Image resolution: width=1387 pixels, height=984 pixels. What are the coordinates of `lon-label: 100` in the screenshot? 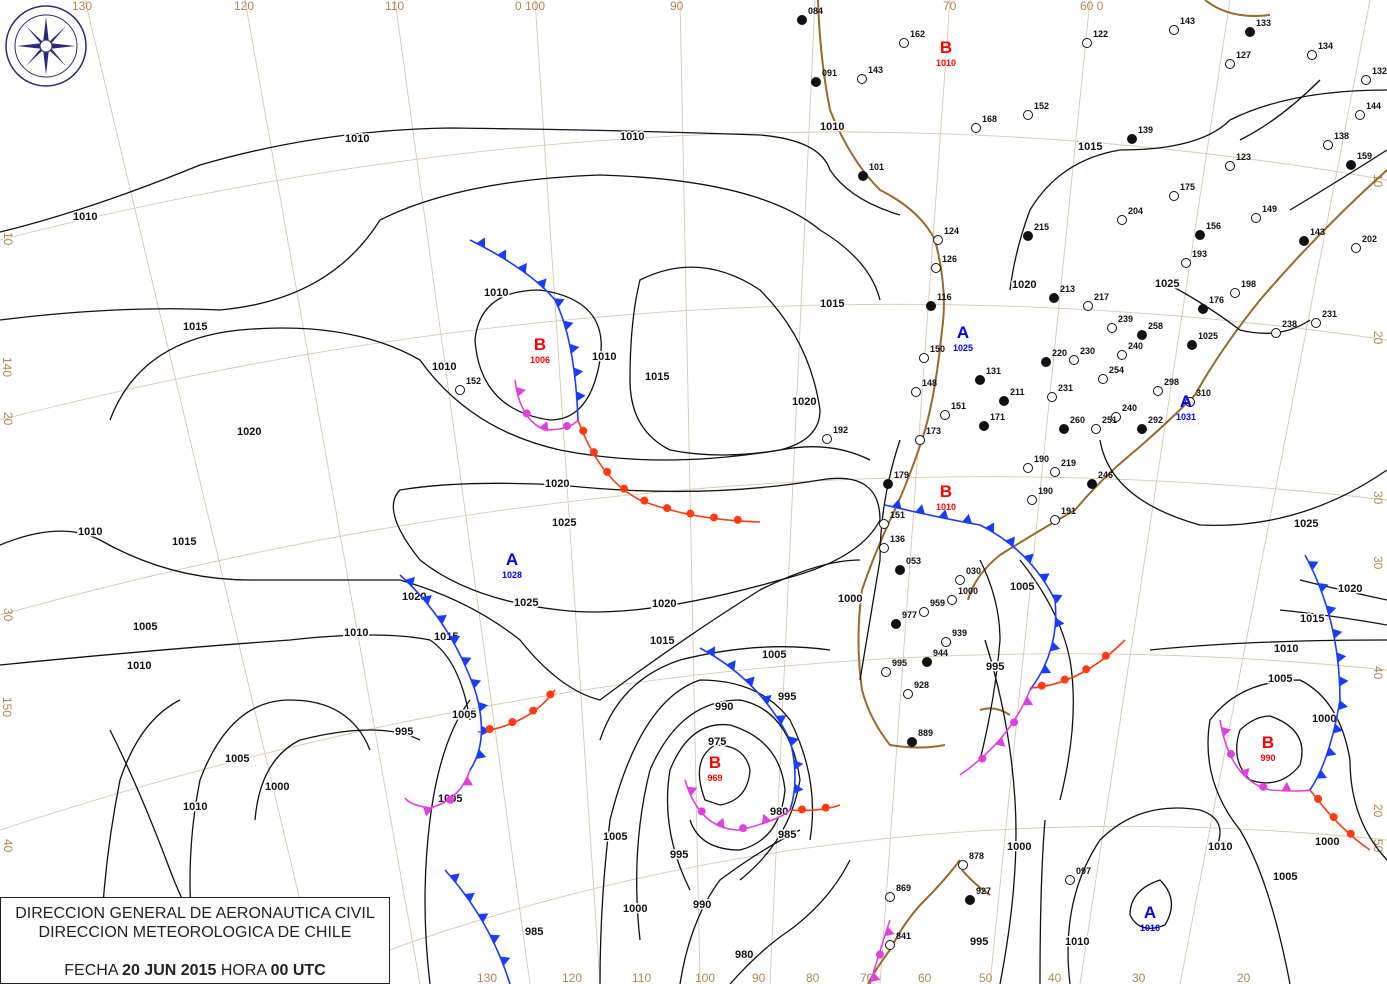 It's located at (705, 977).